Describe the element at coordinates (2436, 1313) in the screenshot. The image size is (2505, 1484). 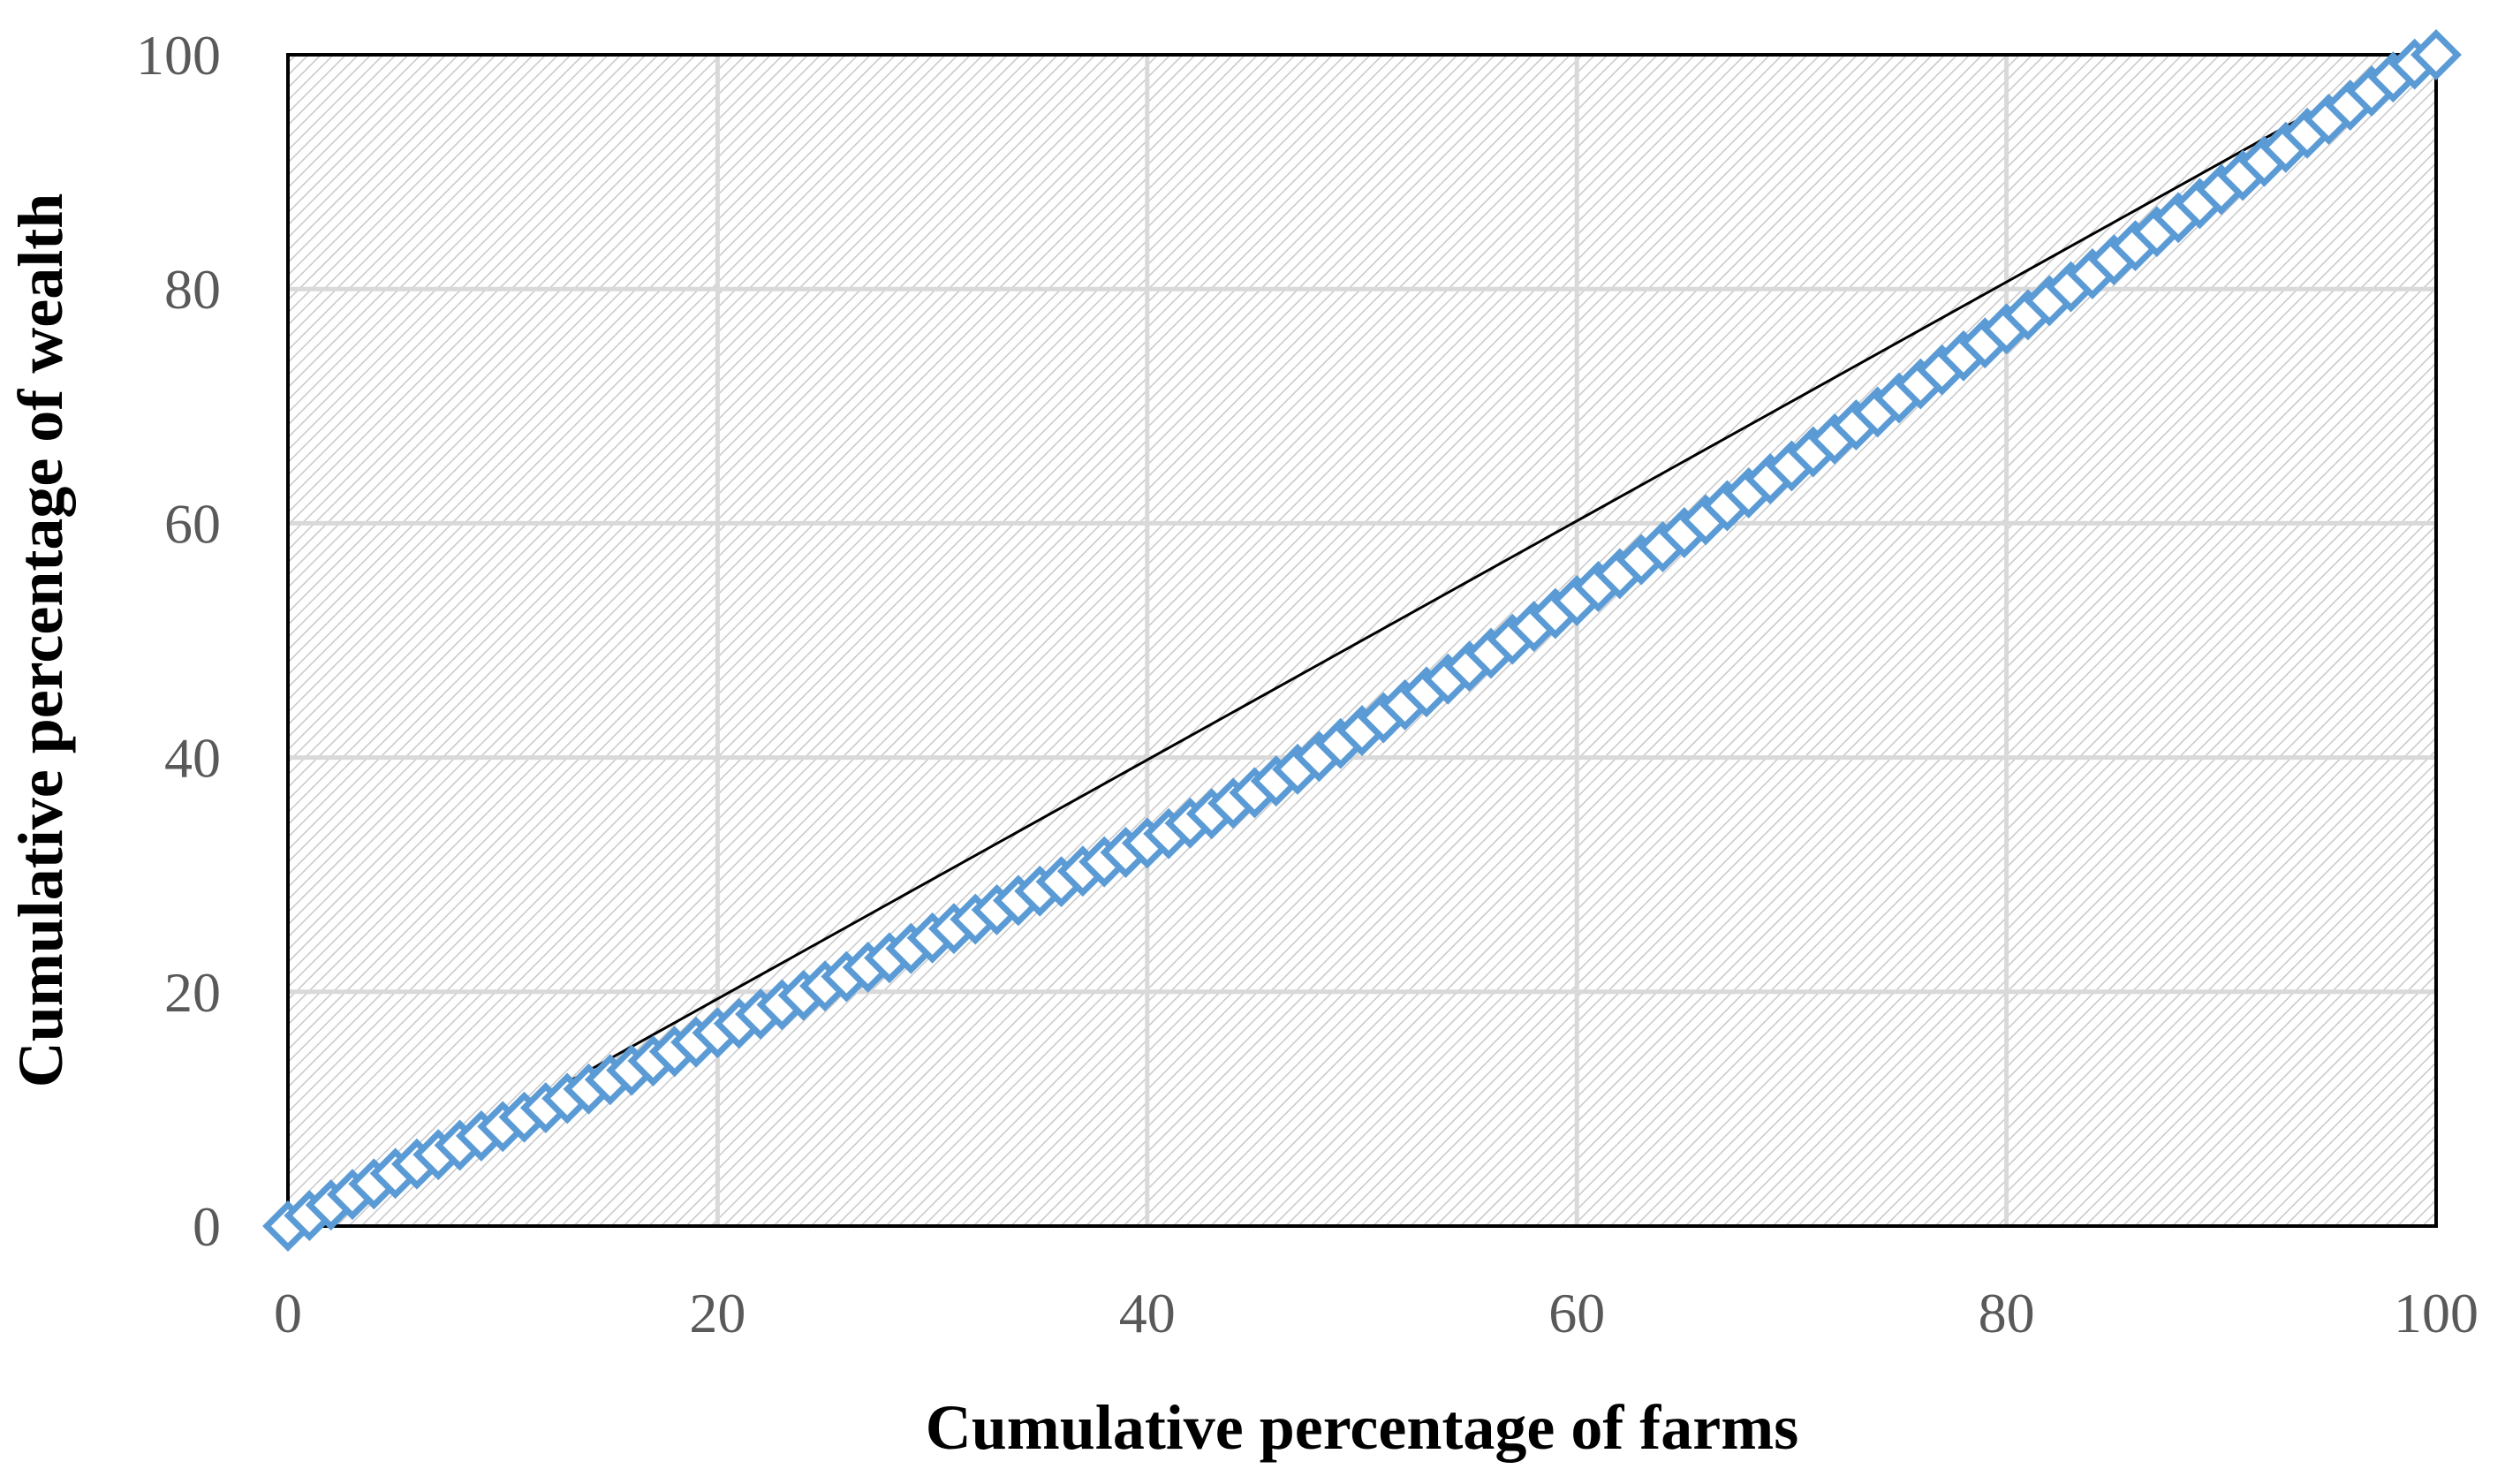
I see `x-tick-label: 100` at that location.